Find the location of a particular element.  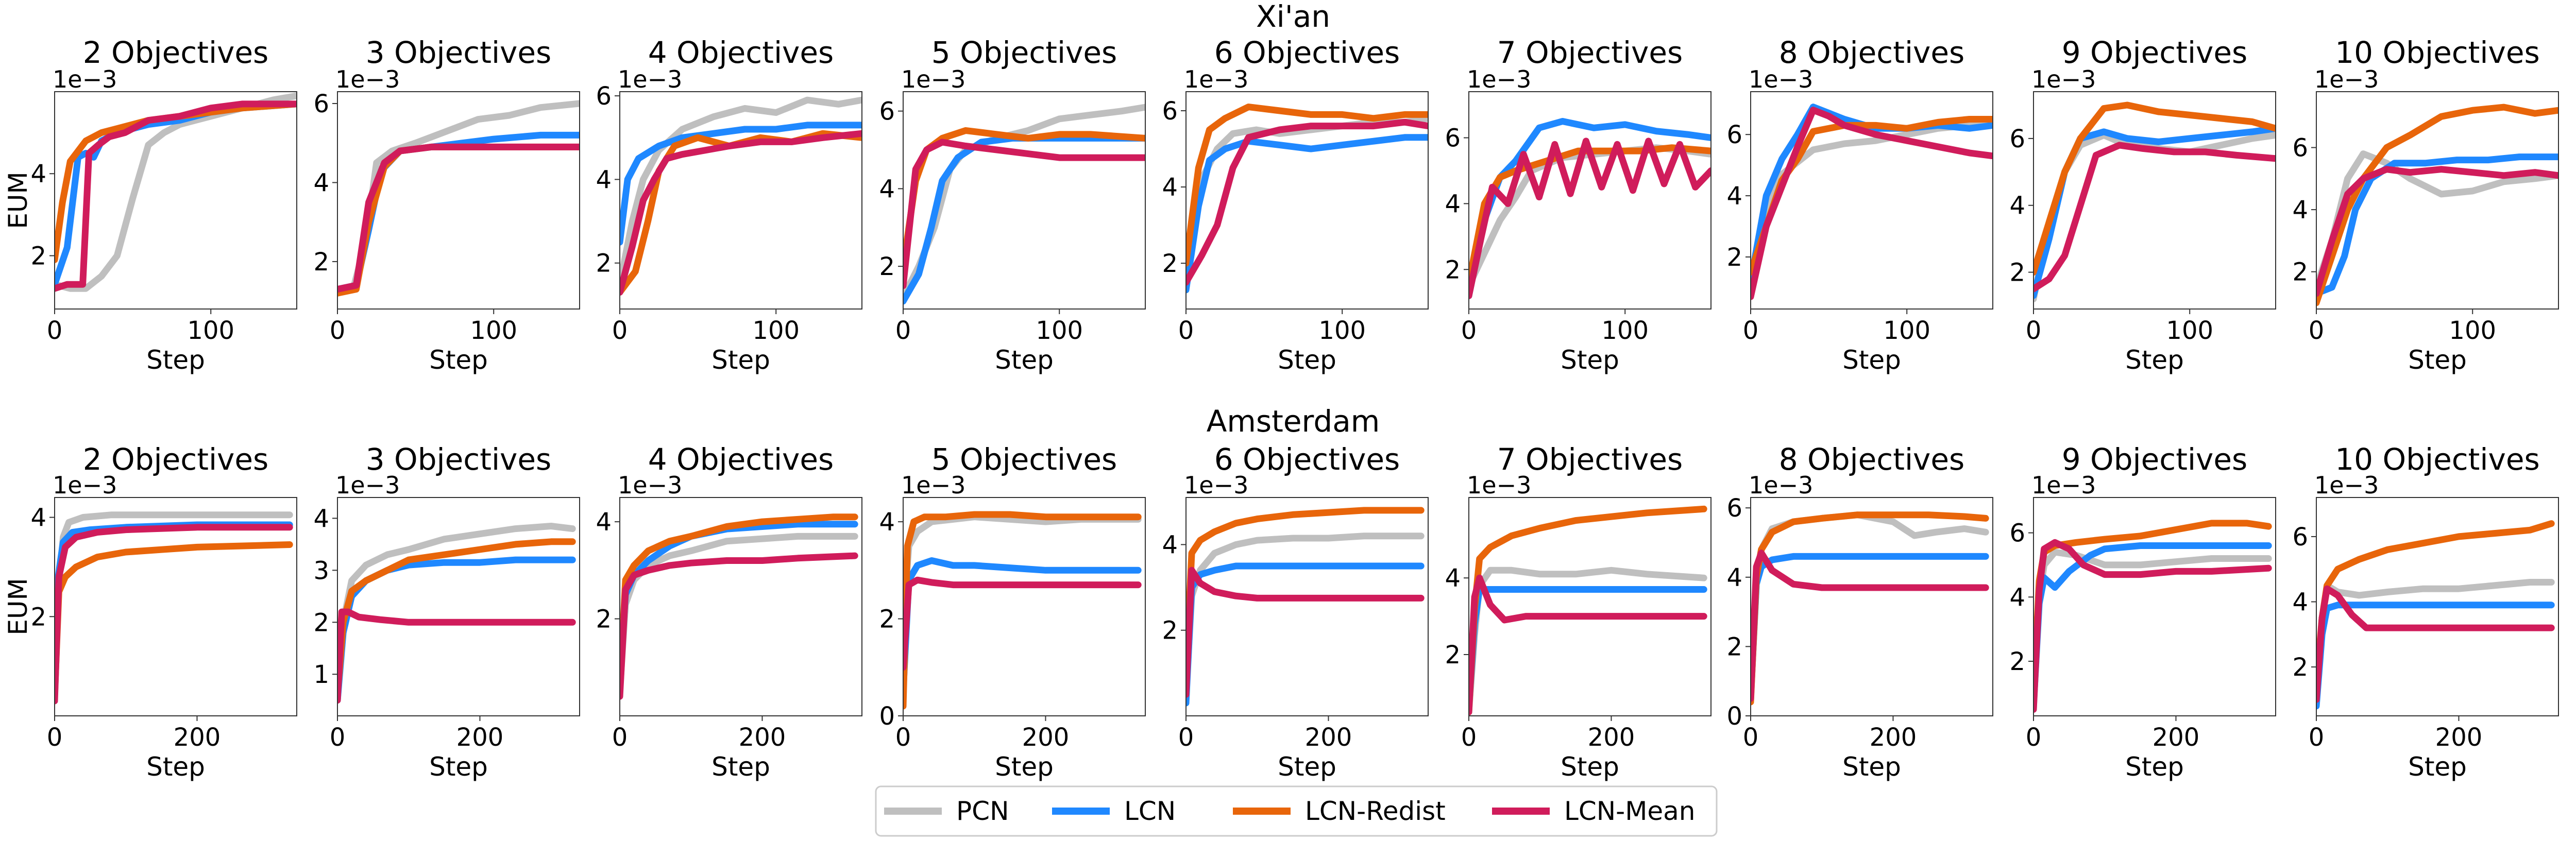

series-line-pcn is located at coordinates (741, 191).